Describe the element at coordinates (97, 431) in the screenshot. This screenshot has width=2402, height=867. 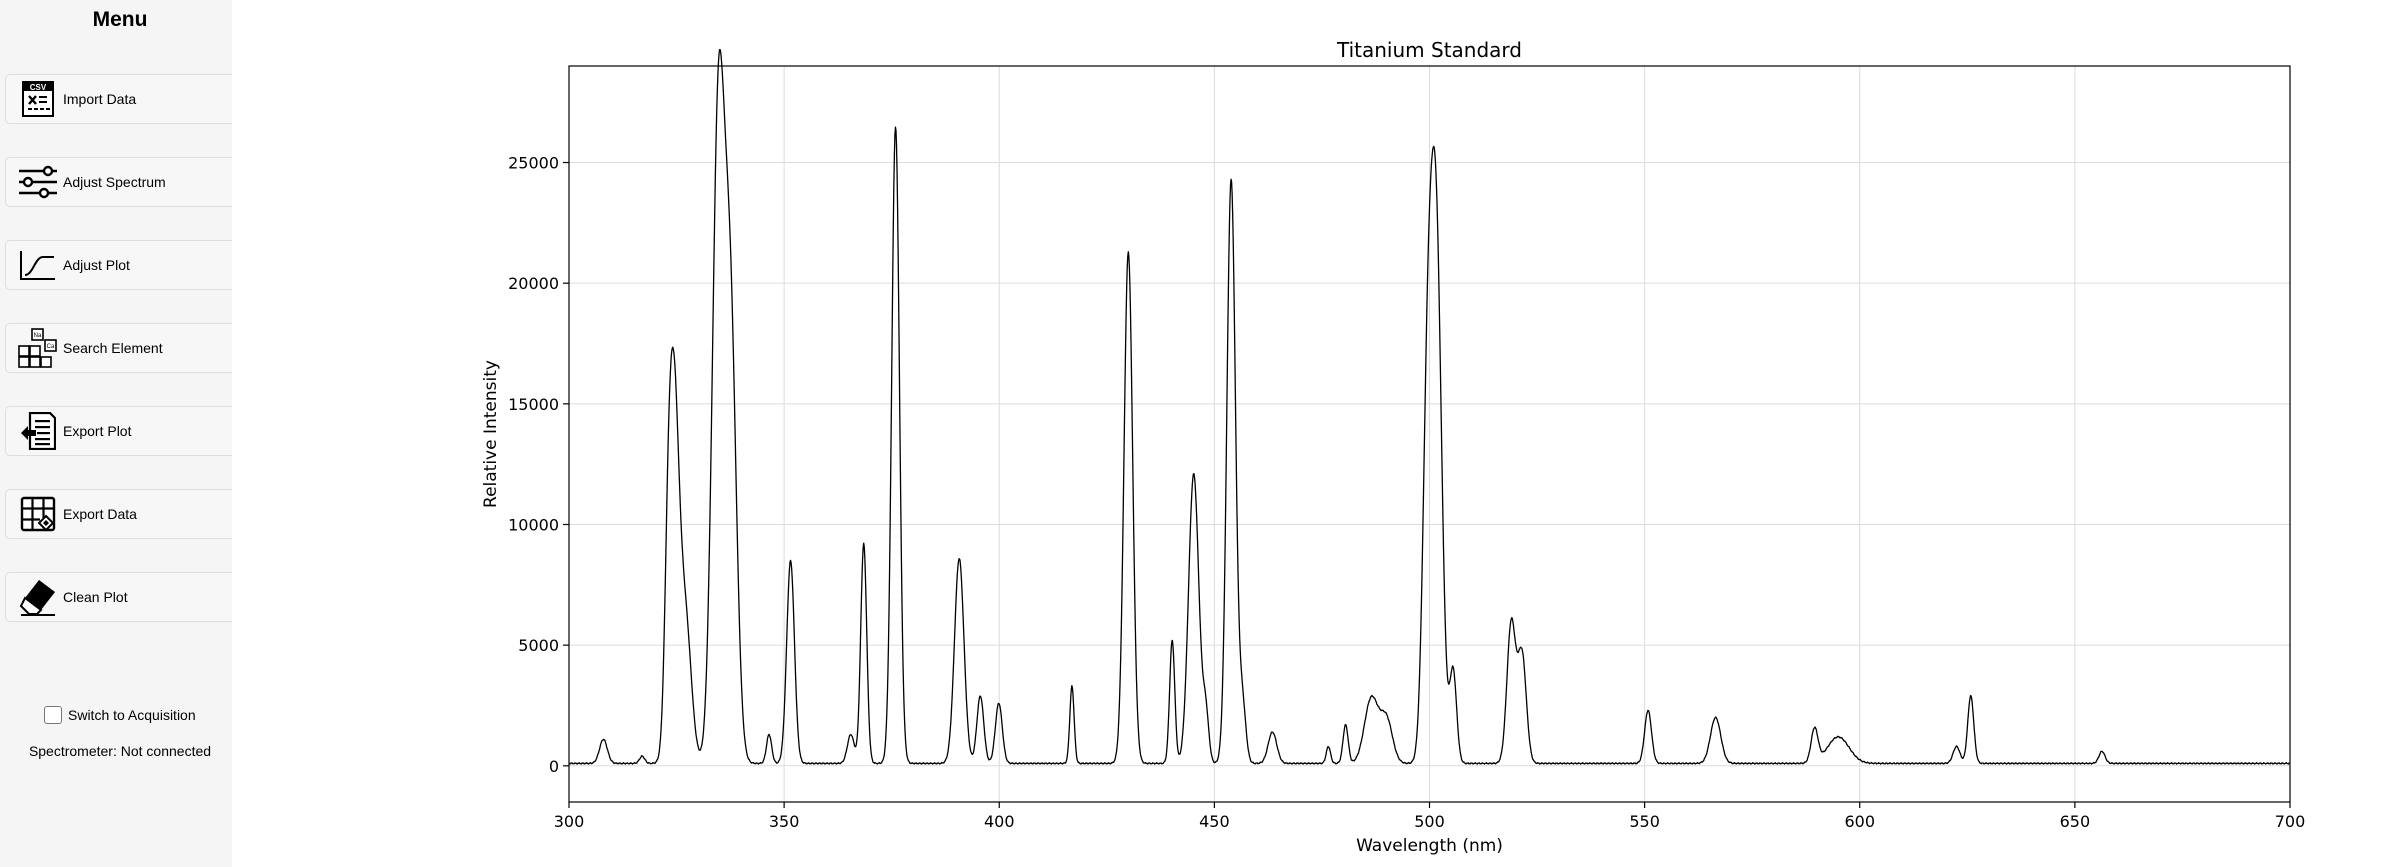
I see `export-plot-label: Export Plot` at that location.